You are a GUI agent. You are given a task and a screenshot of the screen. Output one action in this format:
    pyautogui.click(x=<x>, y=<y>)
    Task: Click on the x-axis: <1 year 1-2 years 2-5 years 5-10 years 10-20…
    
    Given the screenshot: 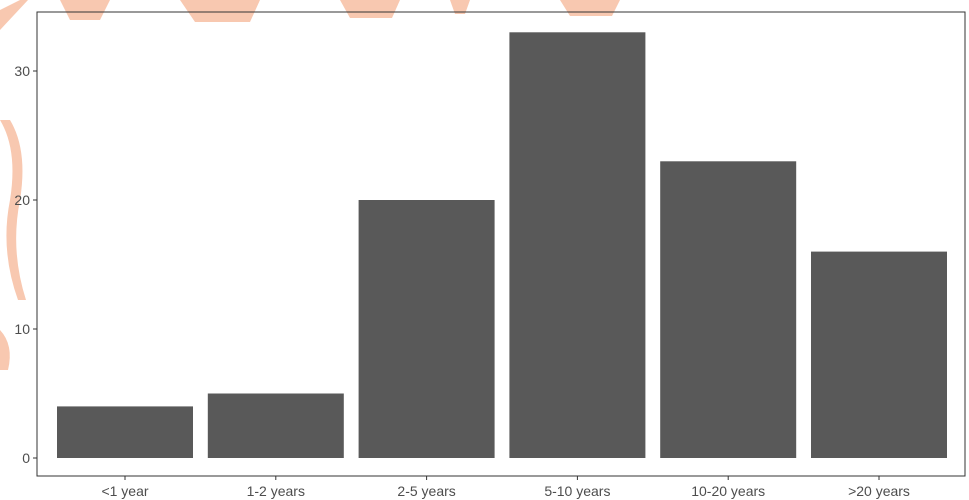 What is the action you would take?
    pyautogui.click(x=505, y=487)
    